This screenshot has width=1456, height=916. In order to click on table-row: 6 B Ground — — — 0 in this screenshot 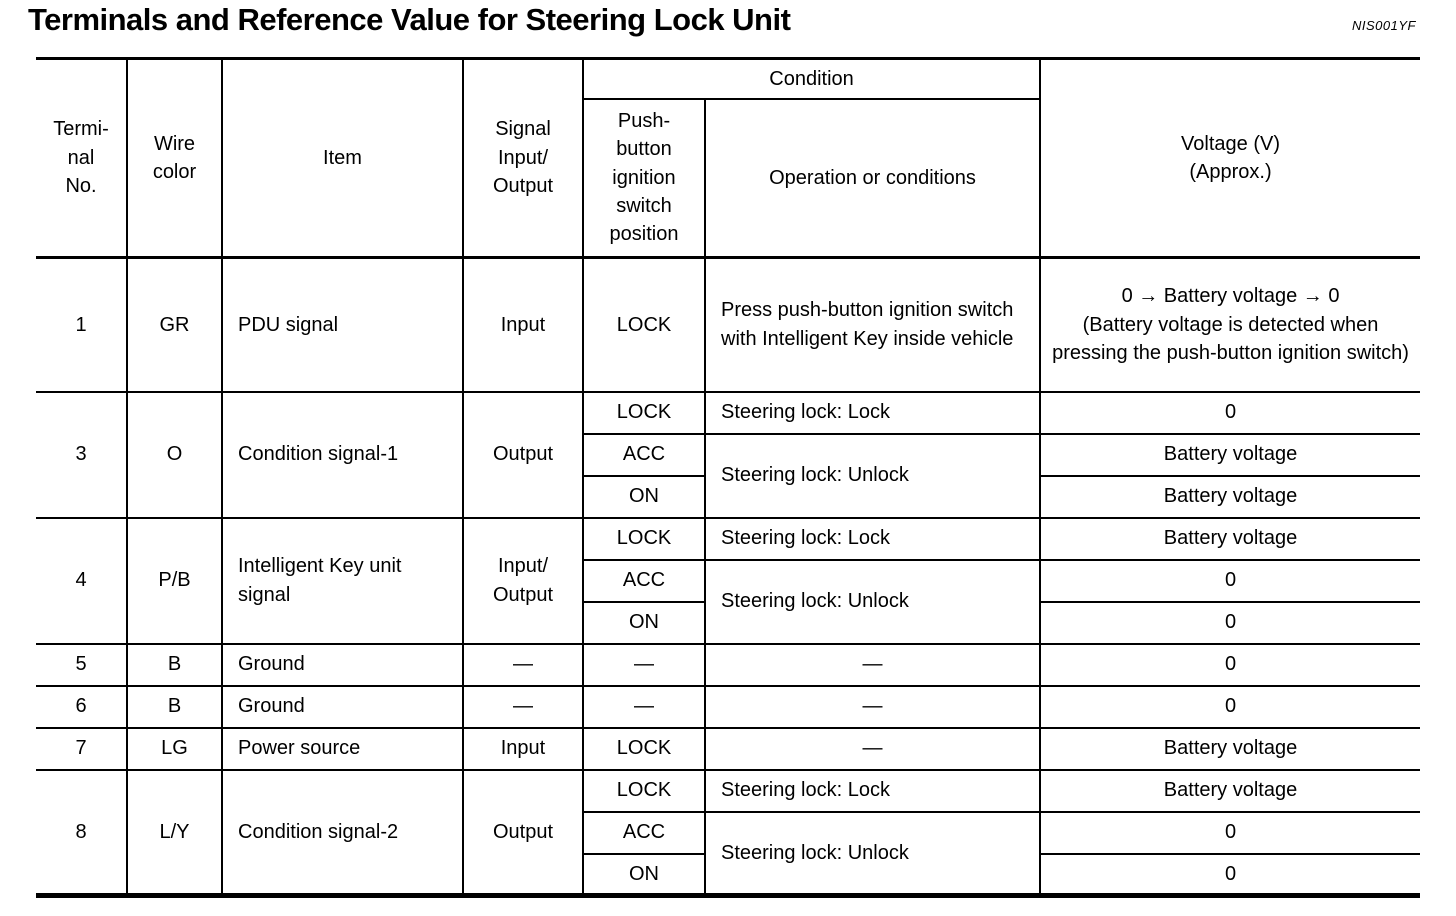, I will do `click(728, 707)`.